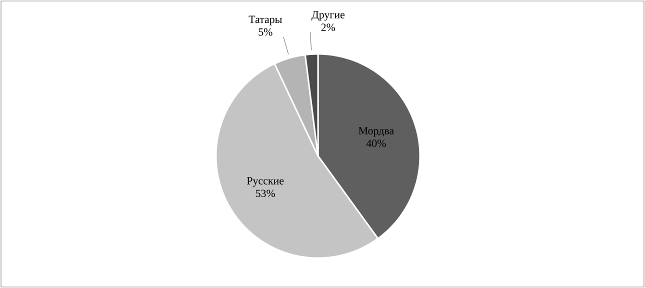  I want to click on data-label: 53%, so click(265, 194).